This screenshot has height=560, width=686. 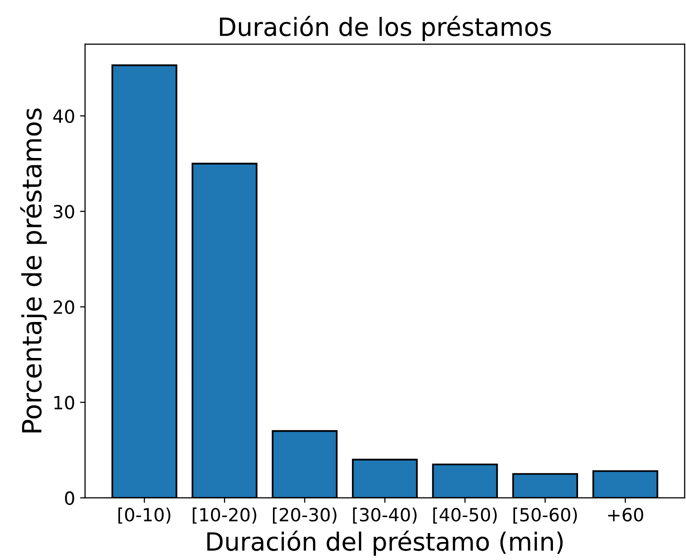 I want to click on x-tick-label: [10-20), so click(x=224, y=516).